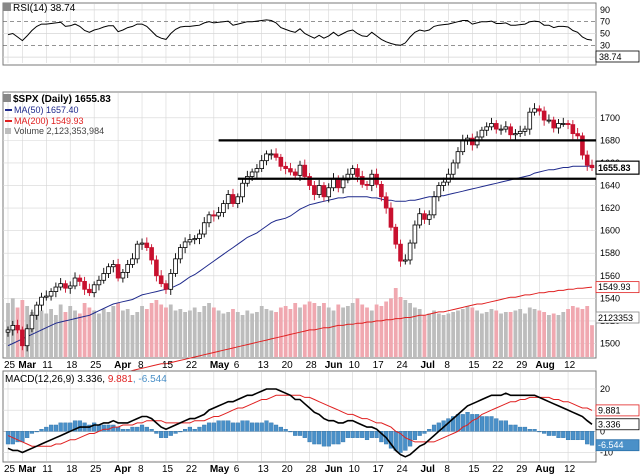 The width and height of the screenshot is (640, 476). Describe the element at coordinates (72, 469) in the screenshot. I see `x-axis-label: 18` at that location.